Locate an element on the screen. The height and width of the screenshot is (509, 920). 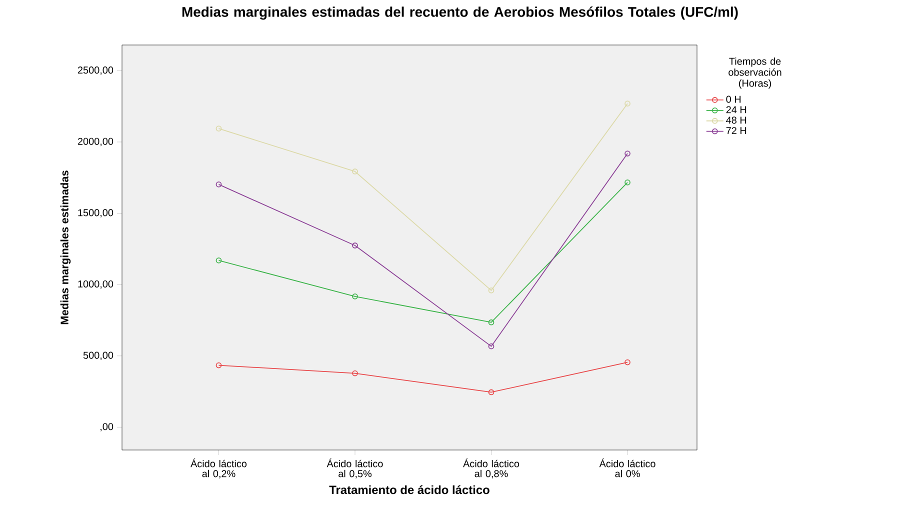
y-tick-label: 1000,00 is located at coordinates (96, 284).